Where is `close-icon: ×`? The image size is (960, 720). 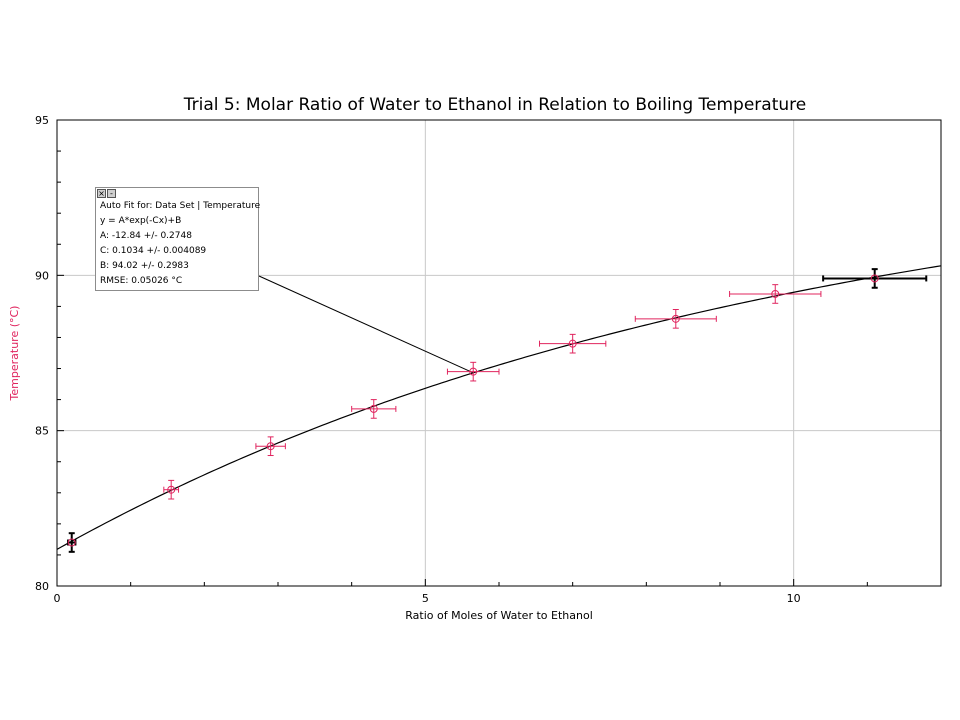 close-icon: × is located at coordinates (101, 193).